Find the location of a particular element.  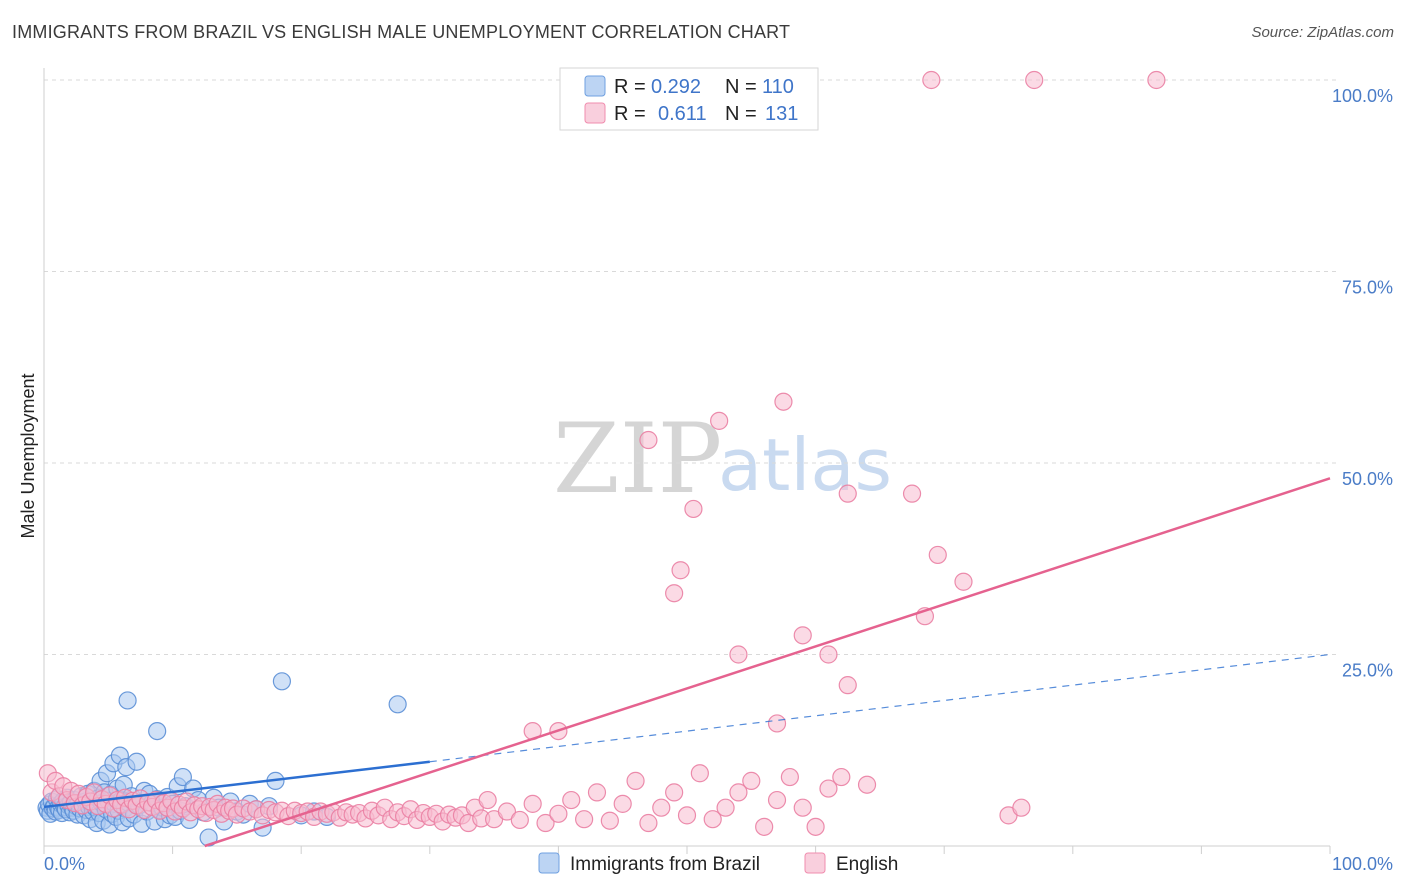

trend-line-brazil-dashed is located at coordinates (880, 708).